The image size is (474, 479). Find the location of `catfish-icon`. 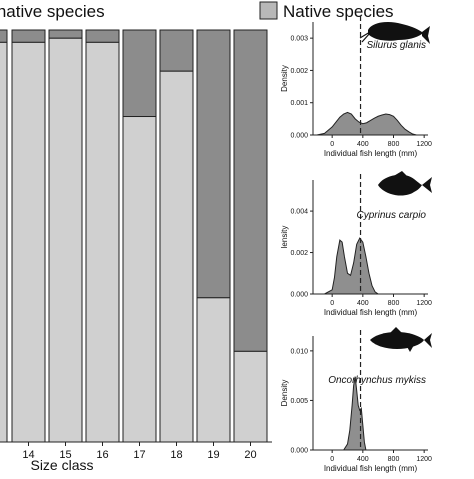

catfish-icon is located at coordinates (394, 33).